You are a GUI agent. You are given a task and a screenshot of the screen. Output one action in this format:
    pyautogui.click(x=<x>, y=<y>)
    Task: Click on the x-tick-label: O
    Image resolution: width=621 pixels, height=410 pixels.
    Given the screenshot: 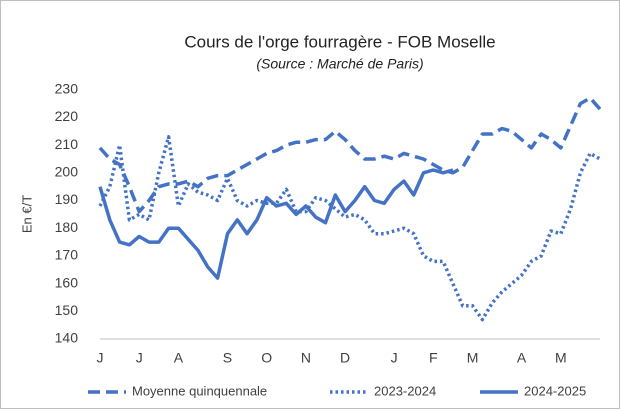 What is the action you would take?
    pyautogui.click(x=266, y=358)
    